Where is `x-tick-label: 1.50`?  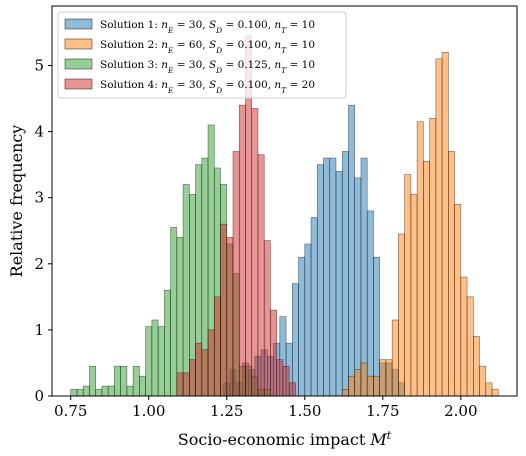
x-tick-label: 1.50 is located at coordinates (304, 411).